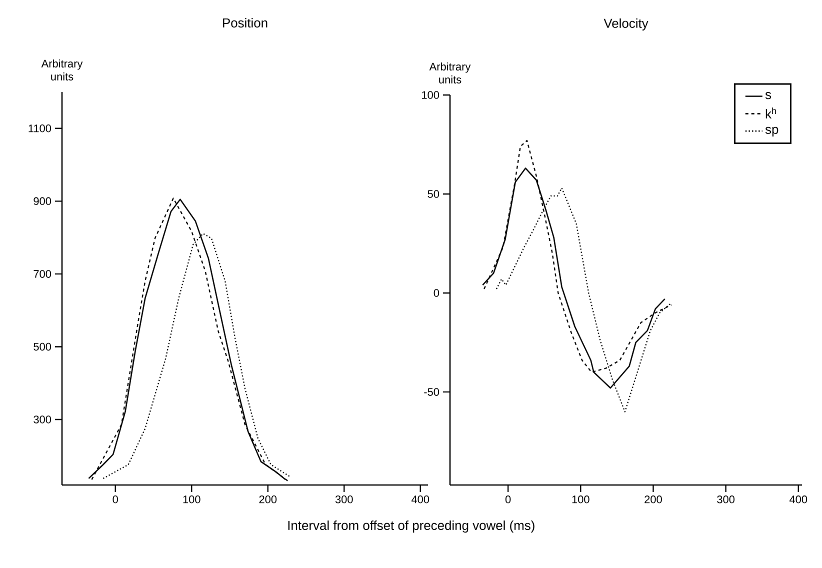  Describe the element at coordinates (43, 420) in the screenshot. I see `y-tick-label: 300` at that location.